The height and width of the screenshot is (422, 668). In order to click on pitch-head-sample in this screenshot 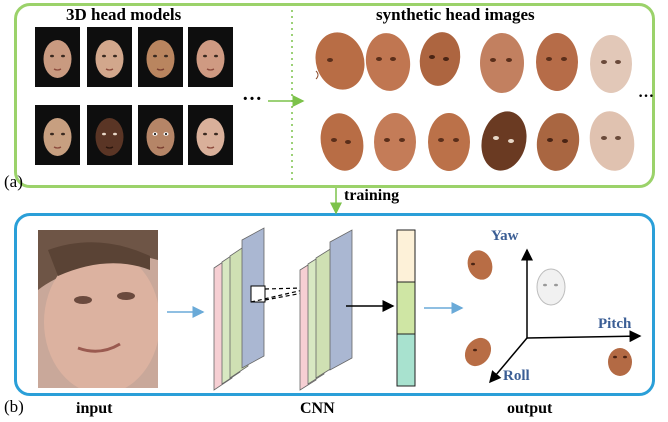, I will do `click(620, 362)`.